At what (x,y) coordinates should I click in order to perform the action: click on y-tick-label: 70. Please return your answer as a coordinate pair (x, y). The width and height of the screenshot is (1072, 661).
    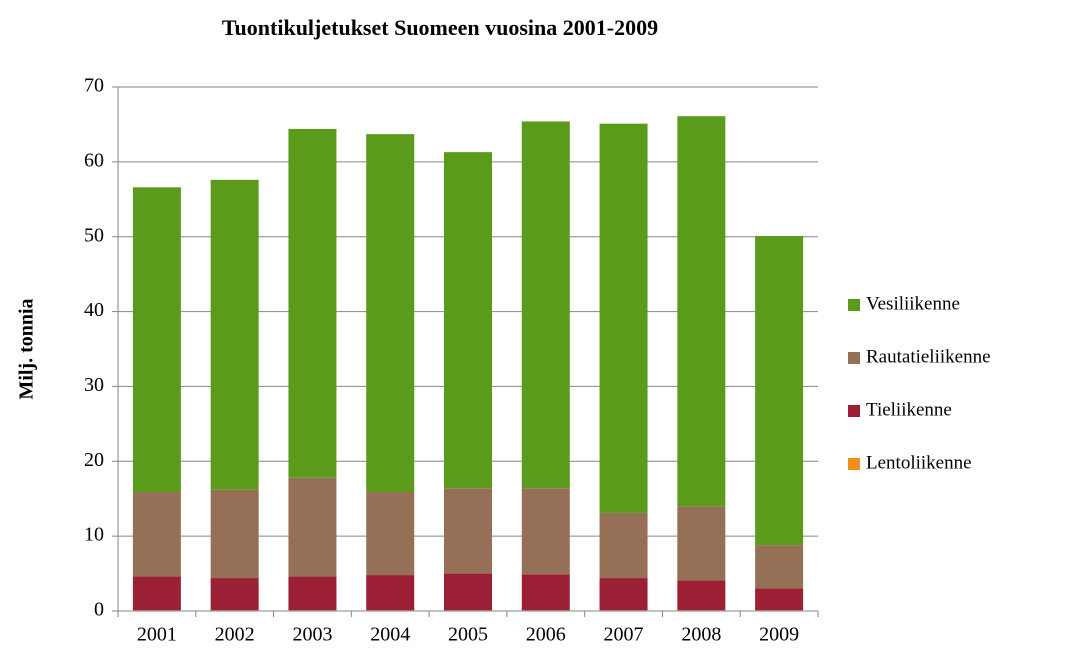
    Looking at the image, I should click on (94, 86).